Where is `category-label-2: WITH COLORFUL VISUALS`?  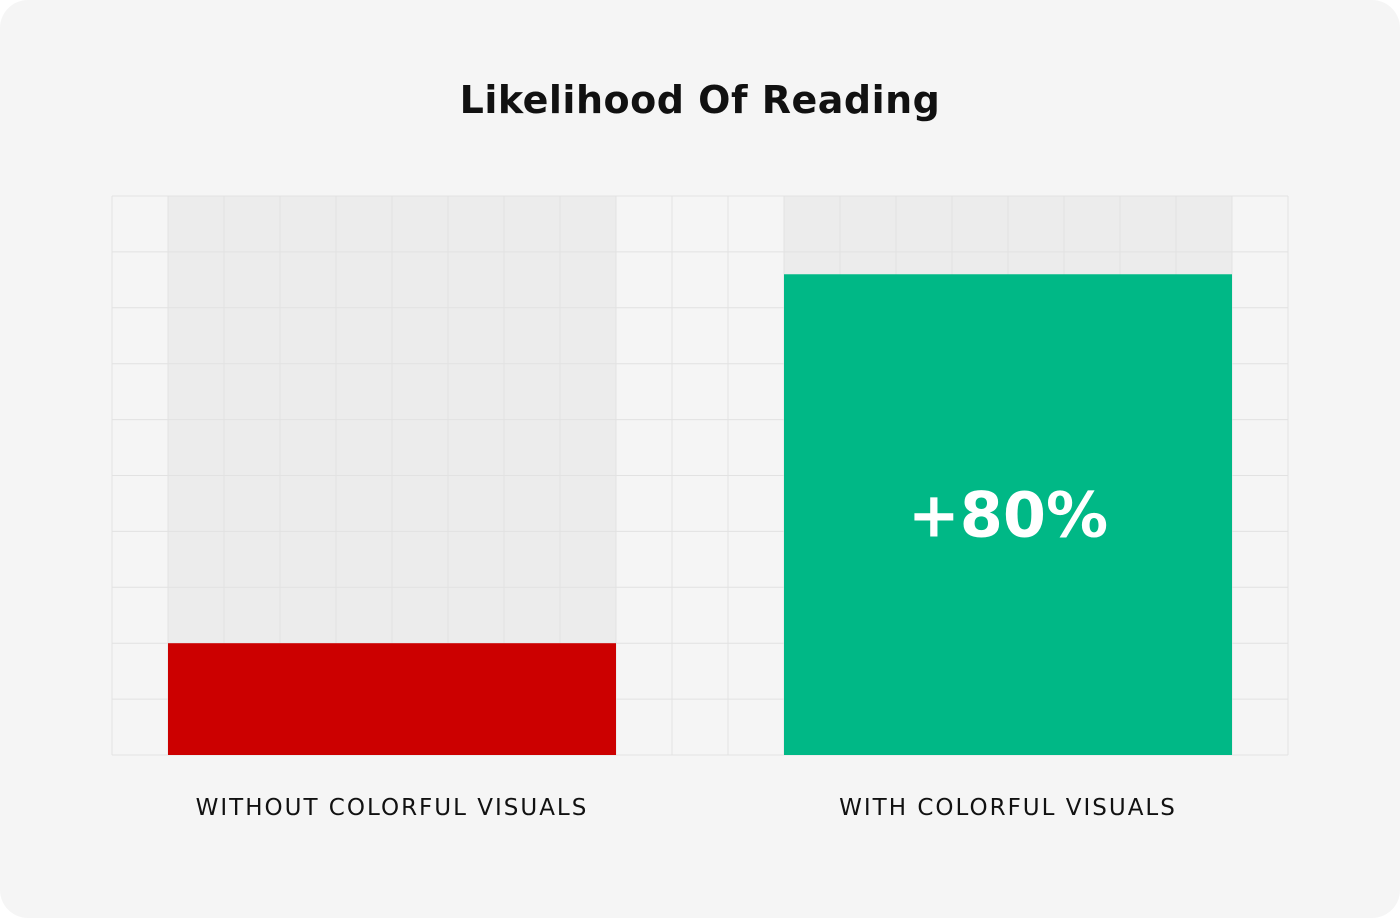 category-label-2: WITH COLORFUL VISUALS is located at coordinates (1008, 808).